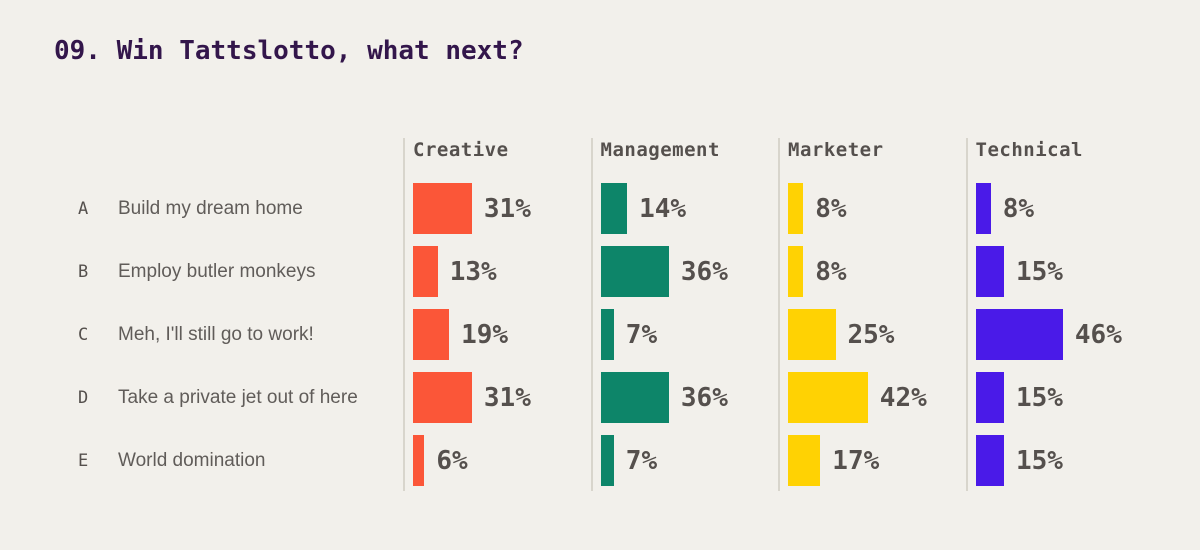 The image size is (1200, 550). Describe the element at coordinates (660, 150) in the screenshot. I see `column-header: Management` at that location.